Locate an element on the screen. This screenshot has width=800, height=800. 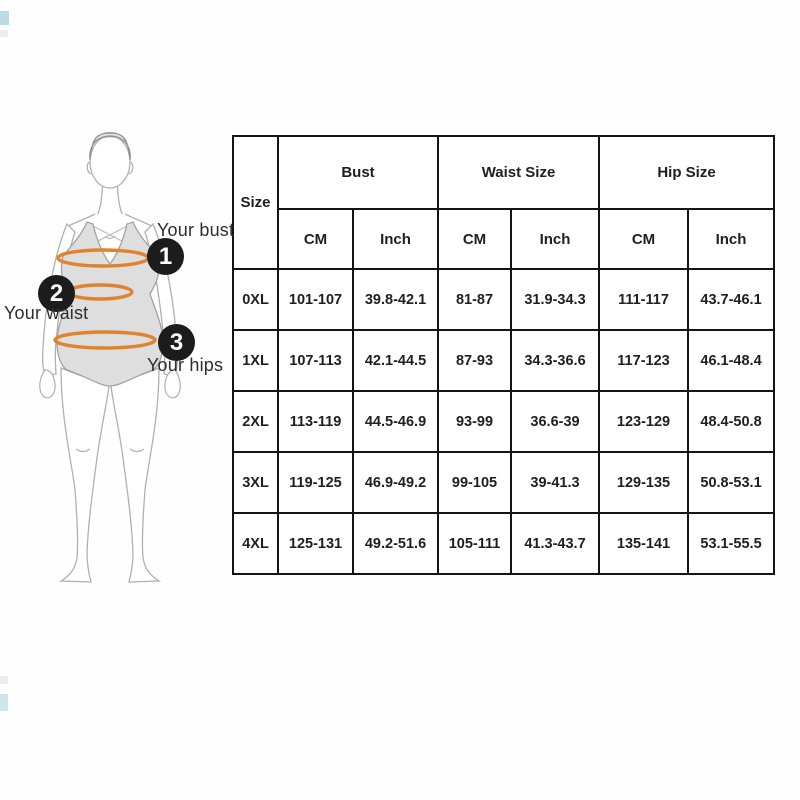
unit-header-waist-cm: CM is located at coordinates (474, 239).